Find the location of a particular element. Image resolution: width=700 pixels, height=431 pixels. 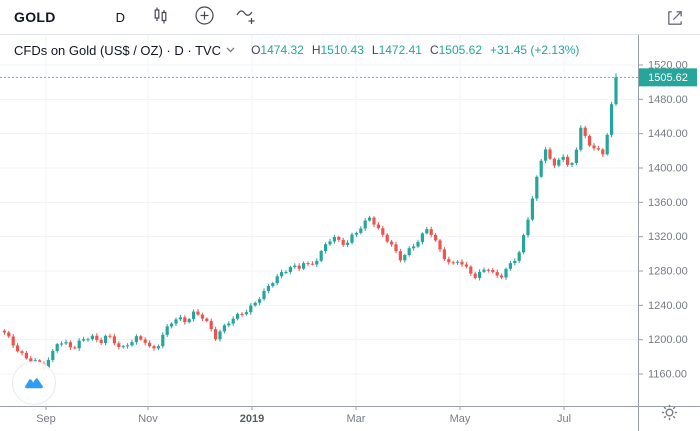

external-link-icon is located at coordinates (675, 19).